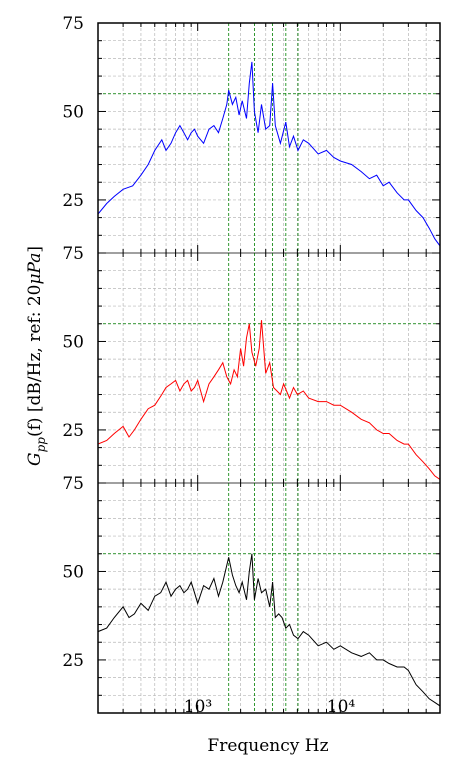 This screenshot has height=774, width=456. I want to click on x-tick-labels: 10³ 10⁴, so click(270, 707).